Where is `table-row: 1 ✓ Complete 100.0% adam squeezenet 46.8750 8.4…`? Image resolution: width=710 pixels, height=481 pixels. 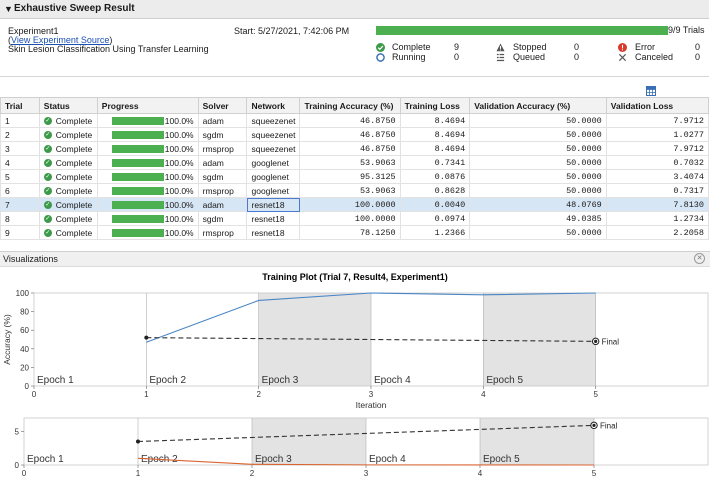 table-row: 1 ✓ Complete 100.0% adam squeezenet 46.8750 8.4… is located at coordinates (355, 120).